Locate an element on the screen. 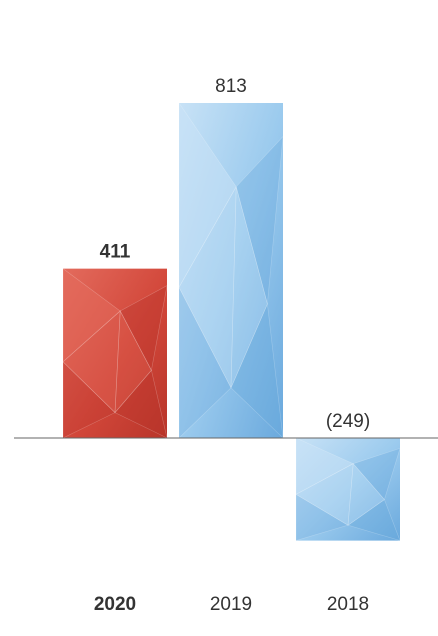 The image size is (438, 636). category-labels: 2020 2019 2018 is located at coordinates (231, 604).